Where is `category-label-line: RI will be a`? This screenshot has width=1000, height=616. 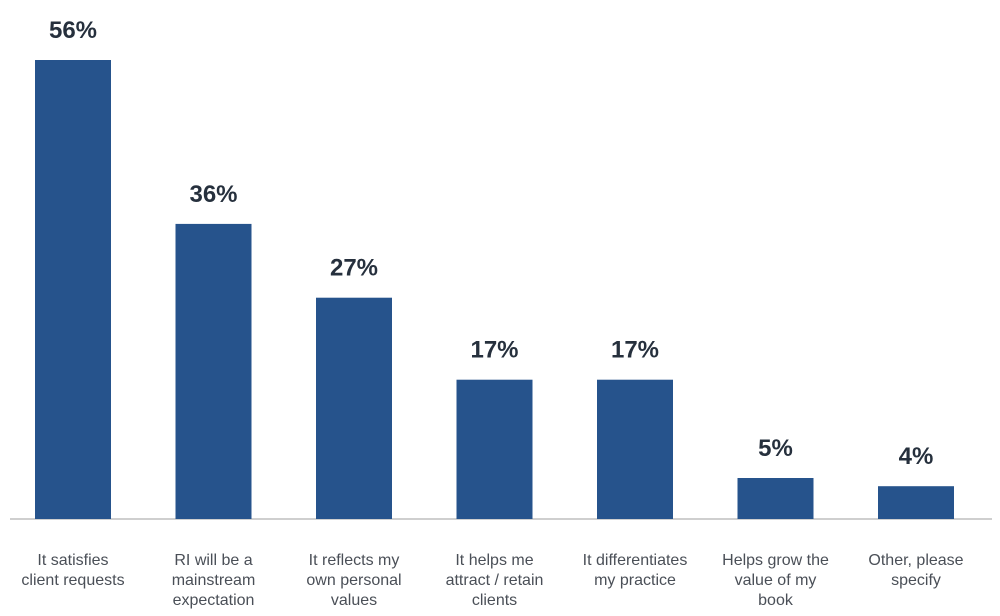 category-label-line: RI will be a is located at coordinates (213, 560).